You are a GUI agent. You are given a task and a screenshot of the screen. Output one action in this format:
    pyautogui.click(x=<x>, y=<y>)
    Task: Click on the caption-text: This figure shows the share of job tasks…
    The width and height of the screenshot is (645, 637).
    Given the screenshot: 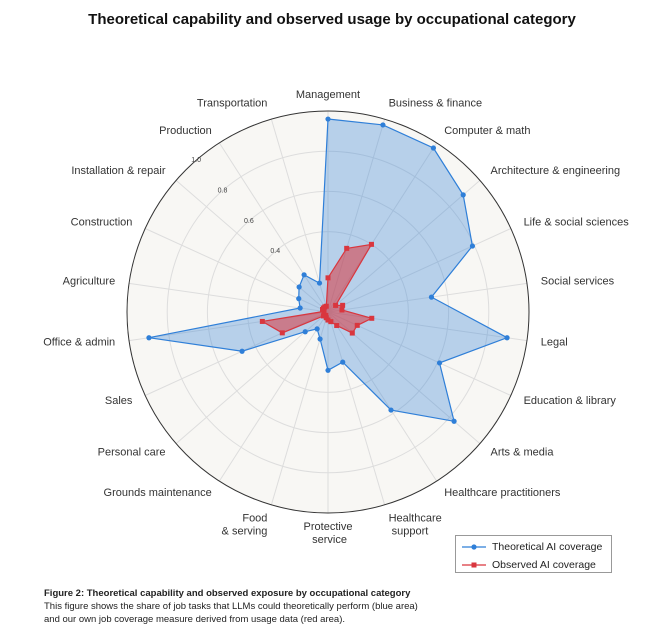 What is the action you would take?
    pyautogui.click(x=231, y=613)
    